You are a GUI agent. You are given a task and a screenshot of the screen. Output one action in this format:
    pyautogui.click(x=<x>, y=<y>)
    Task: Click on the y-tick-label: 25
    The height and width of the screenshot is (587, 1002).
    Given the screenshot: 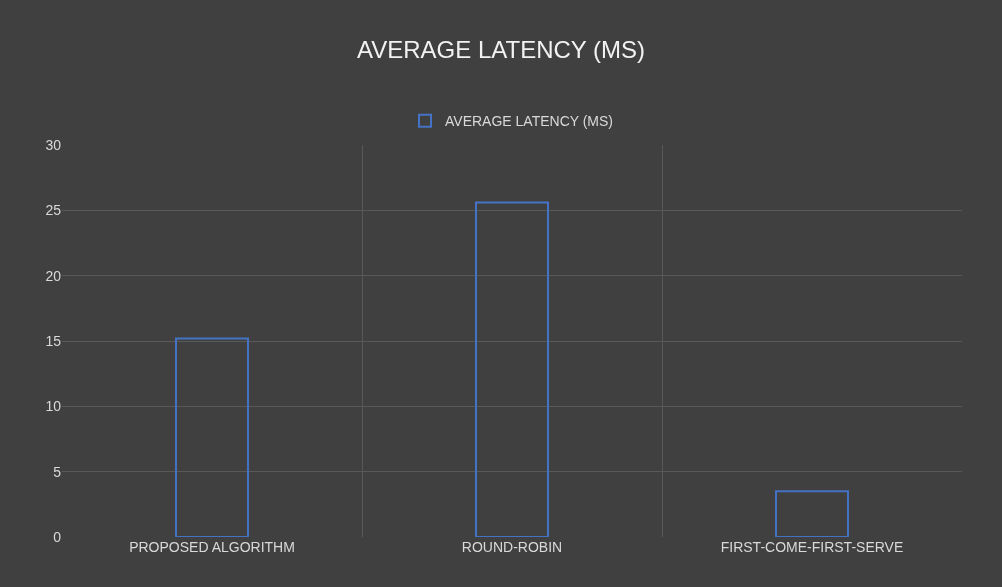 What is the action you would take?
    pyautogui.click(x=53, y=210)
    